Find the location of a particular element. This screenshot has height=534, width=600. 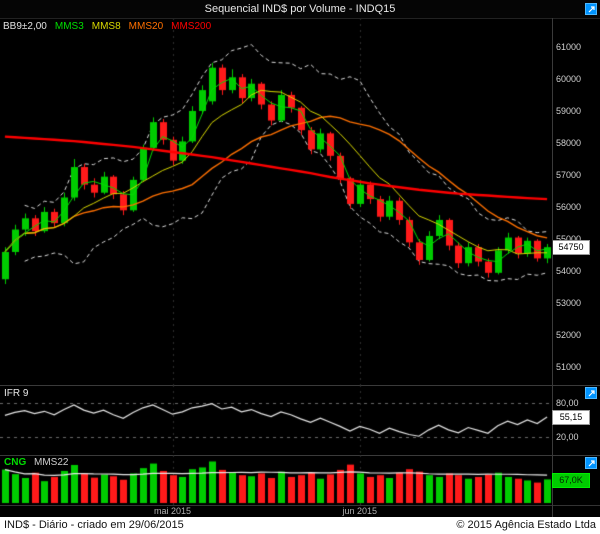

date-axis-separator is located at coordinates (300, 505).